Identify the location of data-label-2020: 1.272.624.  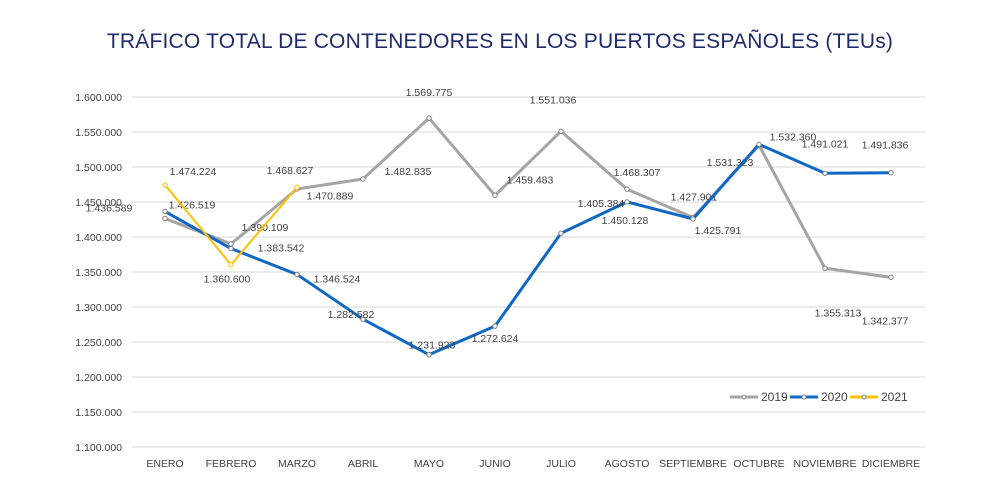
(495, 339).